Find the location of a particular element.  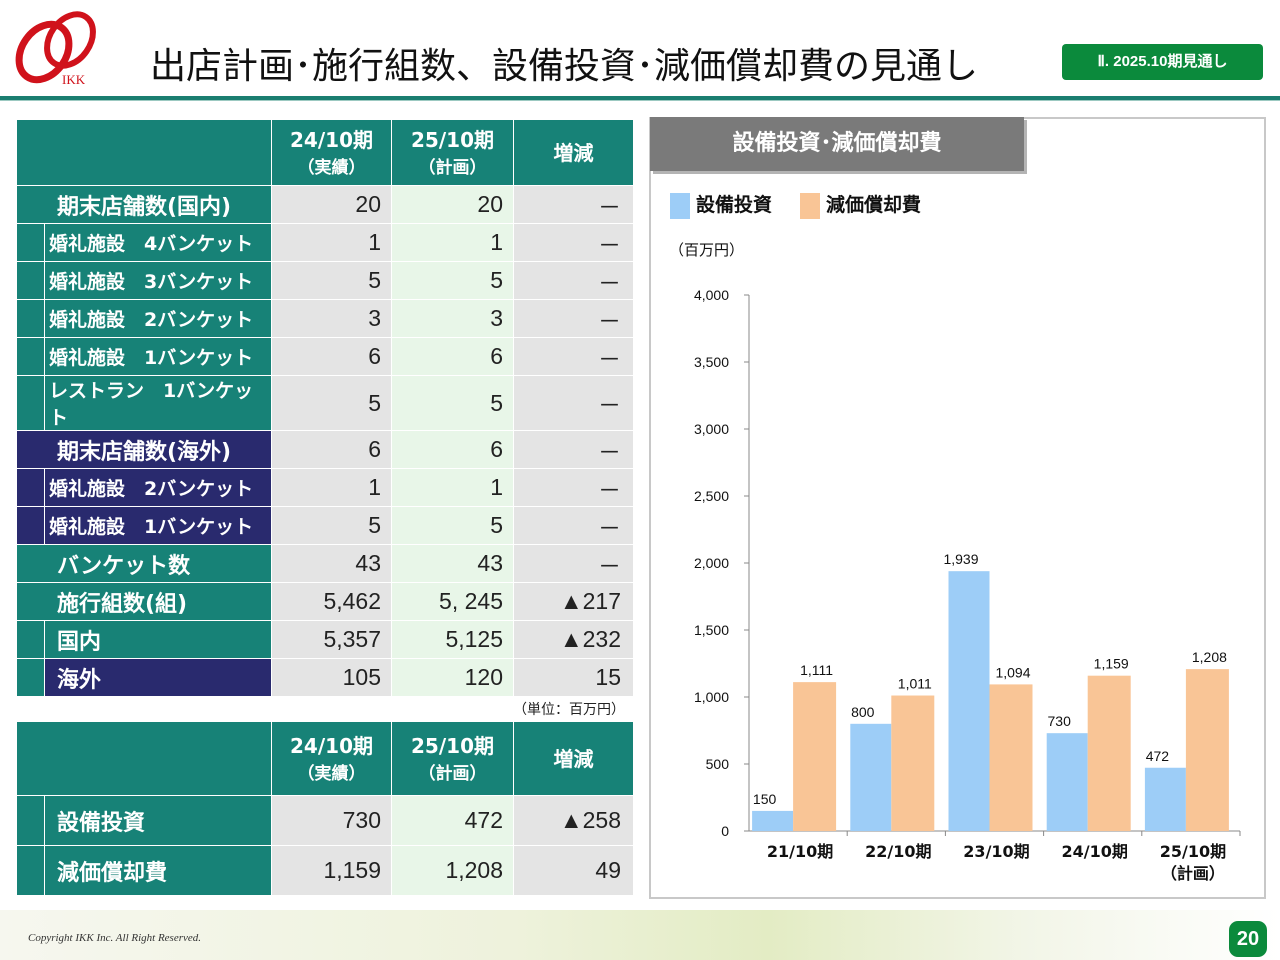

table-row: 期末店舗数(海外) 6 6 － is located at coordinates (325, 449).